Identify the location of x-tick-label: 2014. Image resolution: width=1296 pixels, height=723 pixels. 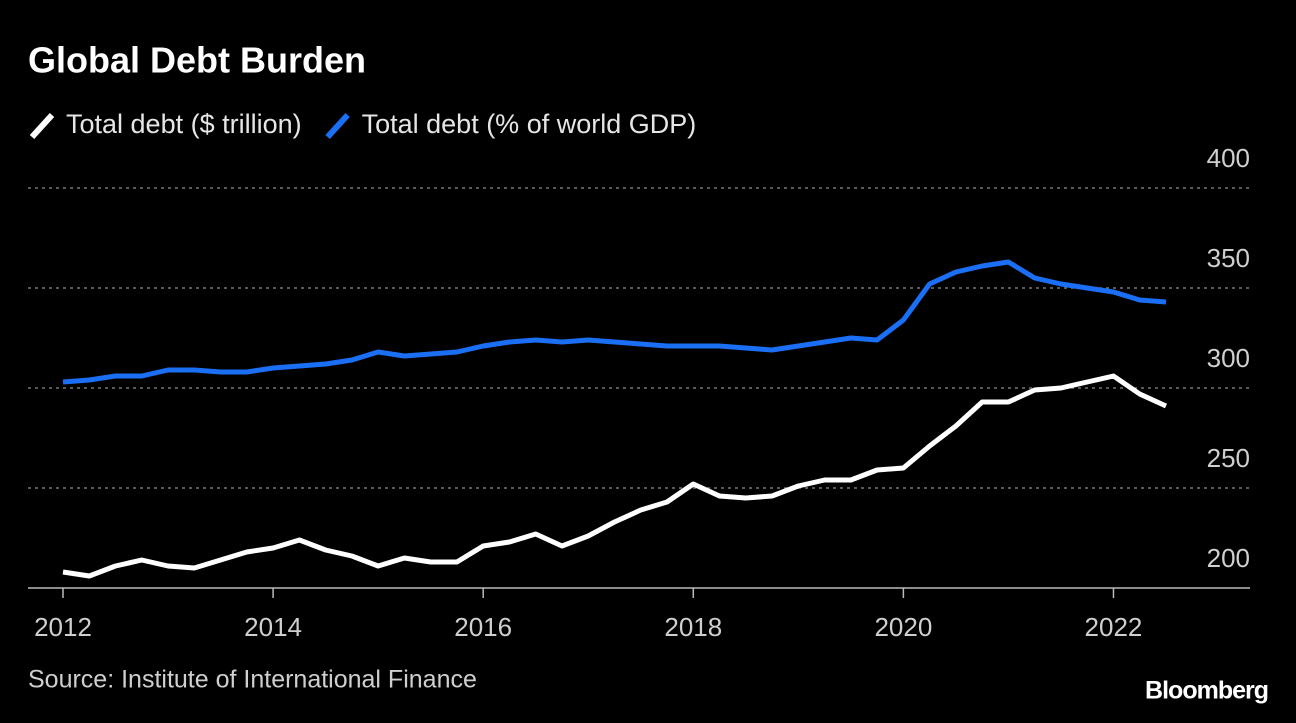
(273, 627).